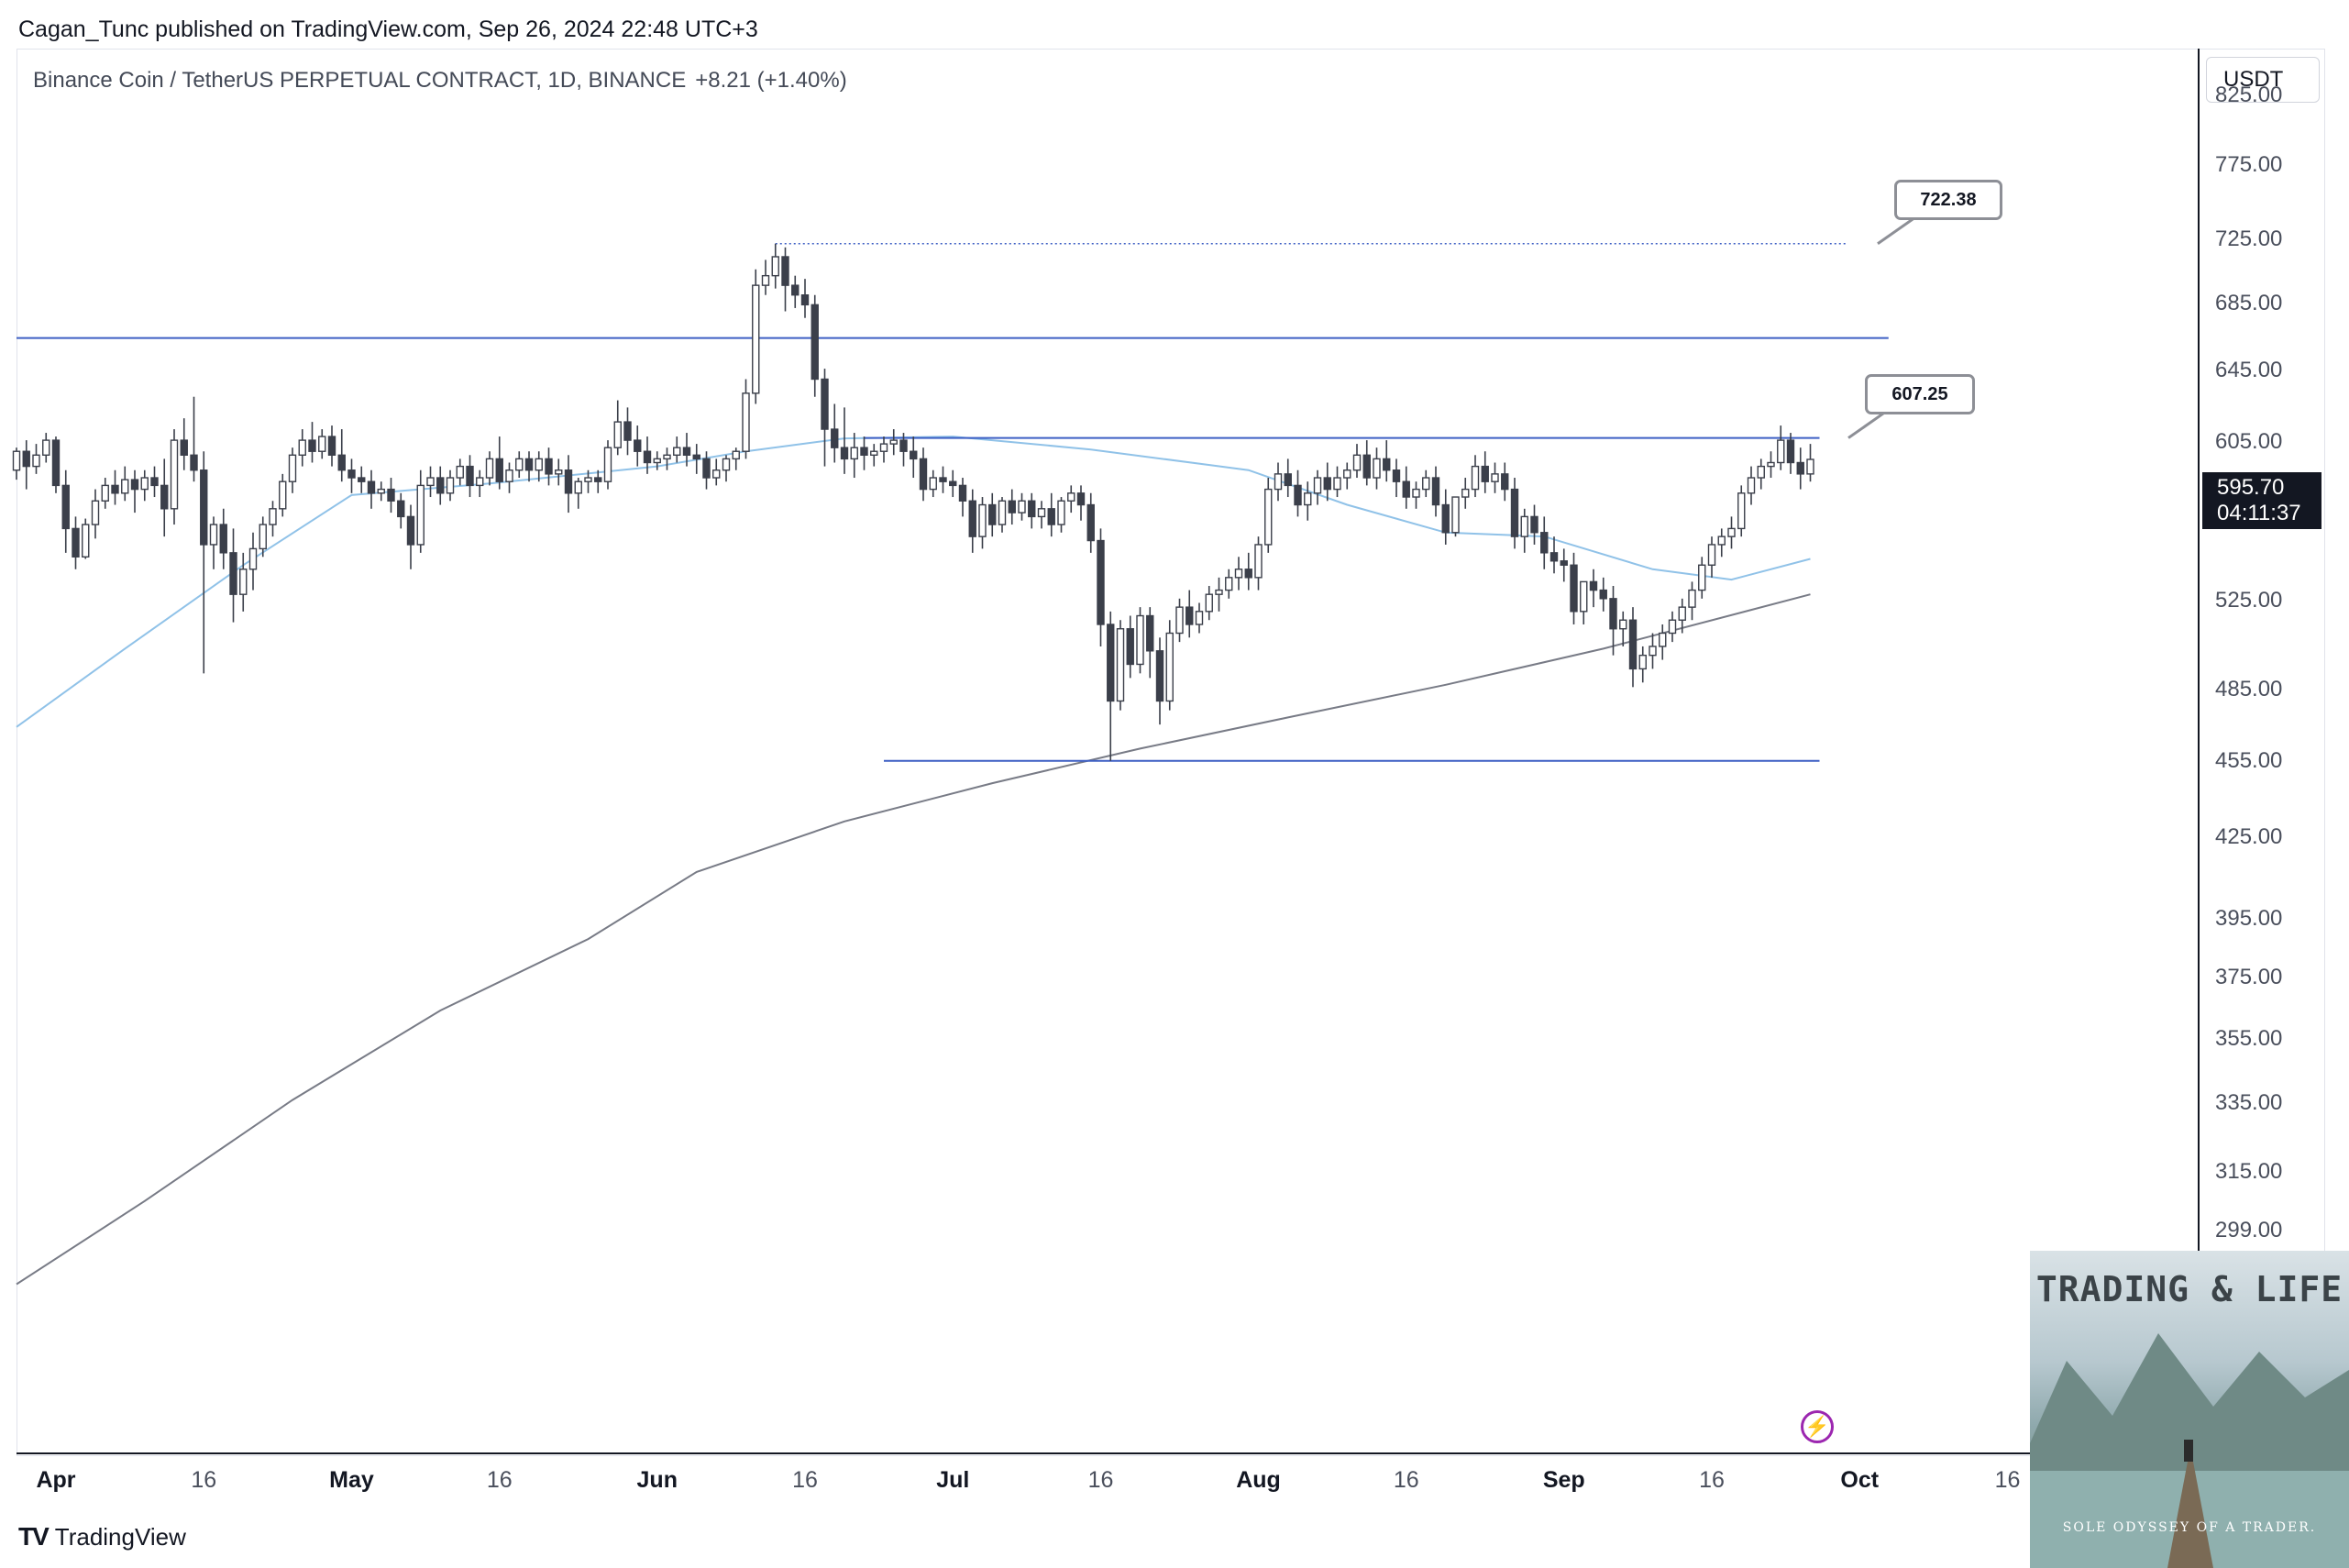 The image size is (2349, 1568). I want to click on last-price-value: 595.70, so click(2251, 488).